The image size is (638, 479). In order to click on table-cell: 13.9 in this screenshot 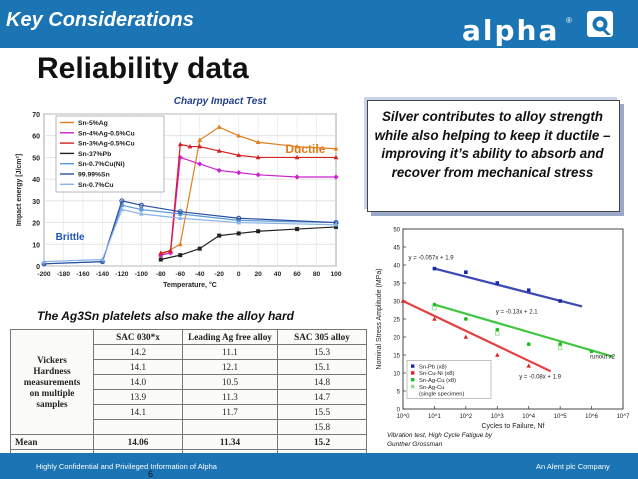, I will do `click(138, 397)`.